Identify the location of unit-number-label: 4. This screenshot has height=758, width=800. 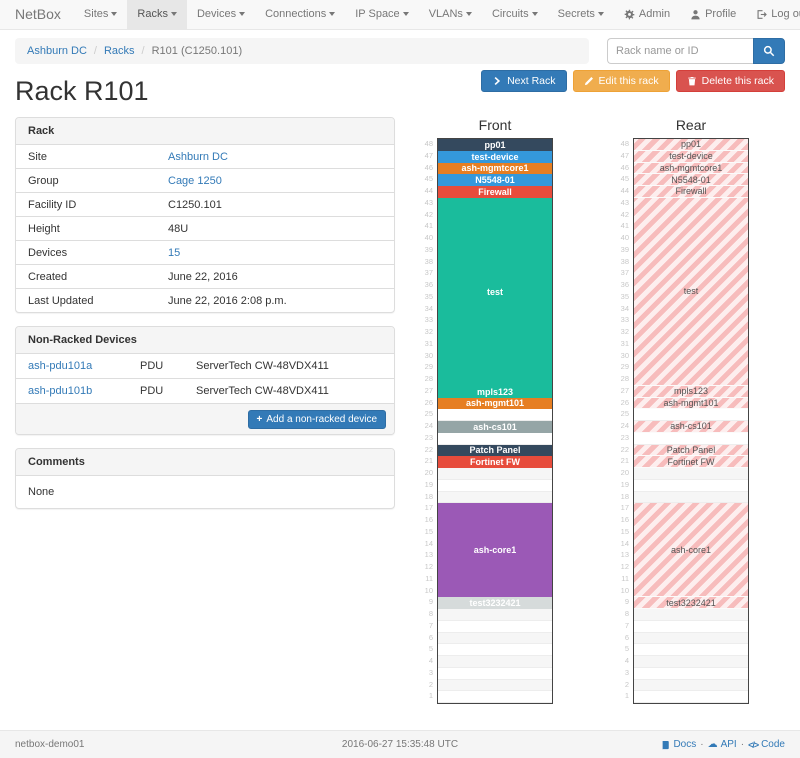
(626, 660).